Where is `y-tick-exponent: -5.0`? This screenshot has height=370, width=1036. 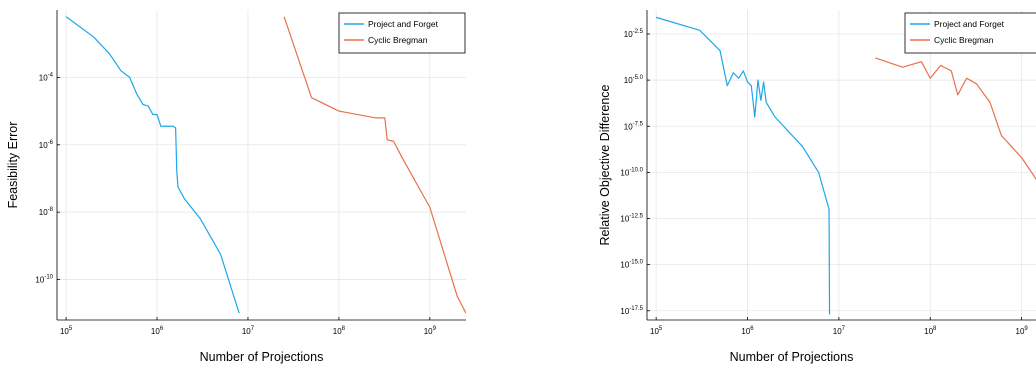 y-tick-exponent: -5.0 is located at coordinates (638, 78).